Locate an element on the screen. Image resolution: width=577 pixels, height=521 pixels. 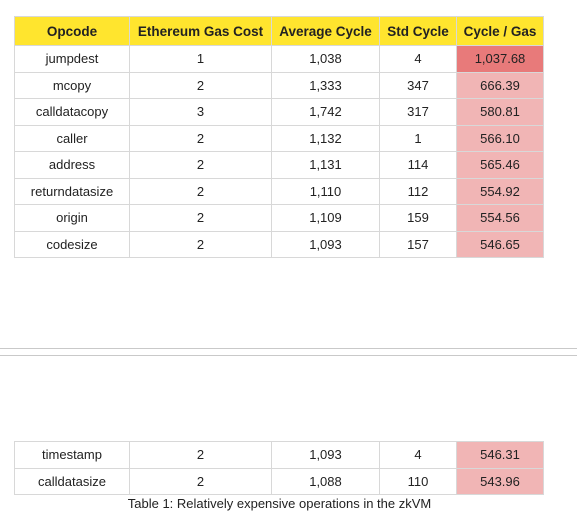
table-row: address 2 1,131 114 565.46 is located at coordinates (279, 165).